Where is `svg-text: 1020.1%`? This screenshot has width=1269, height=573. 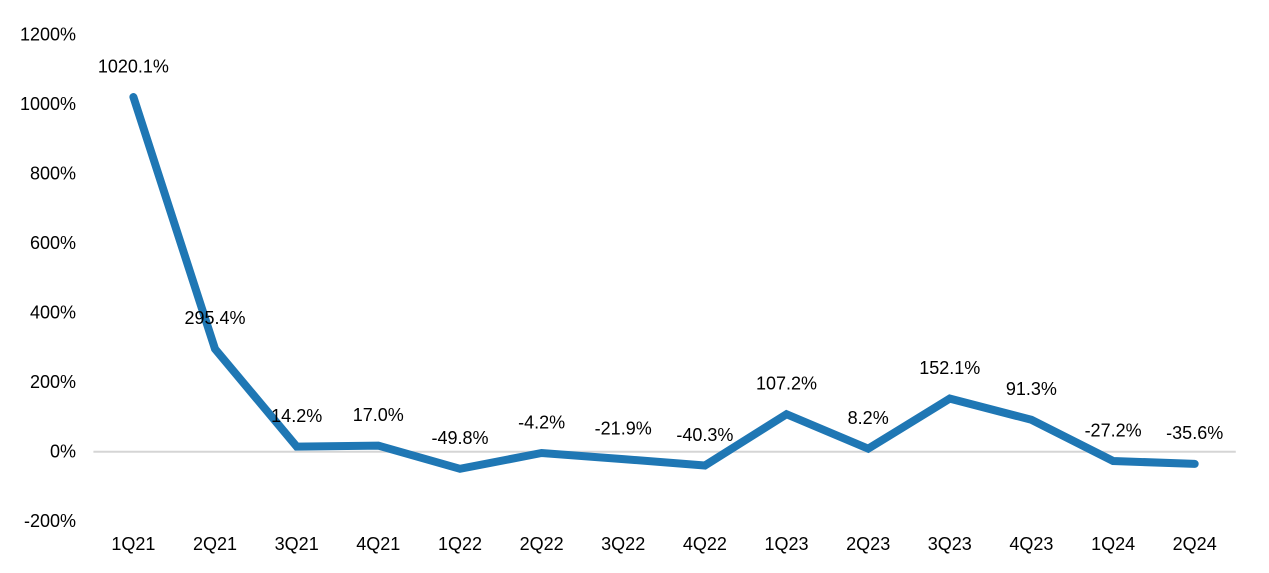 svg-text: 1020.1% is located at coordinates (133, 66).